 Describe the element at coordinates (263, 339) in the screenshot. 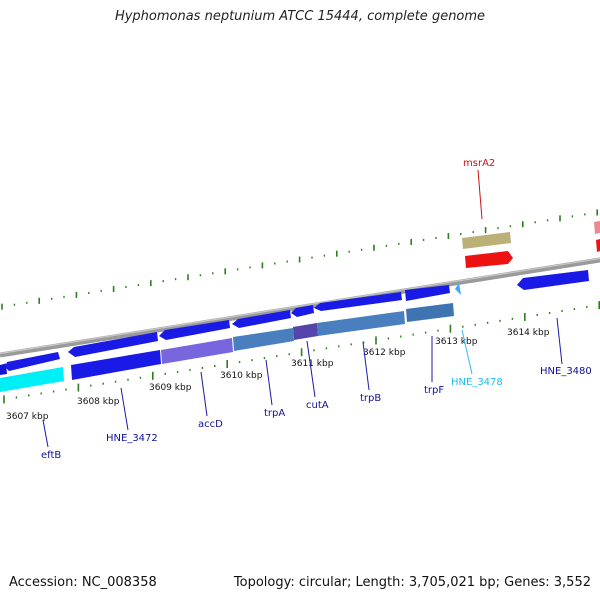

I see `gene-region-trp` at that location.